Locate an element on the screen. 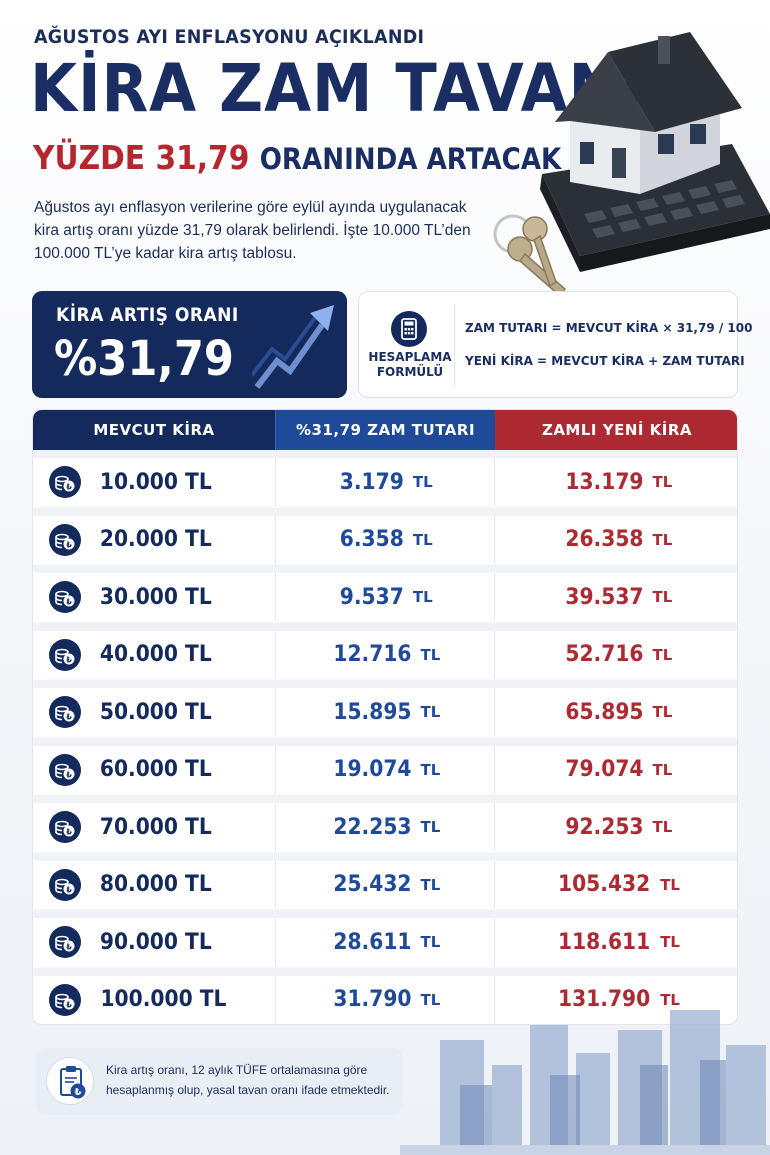  subtitle: YÜZDE 31,79 ORANINDA ARTACAK is located at coordinates (297, 157).